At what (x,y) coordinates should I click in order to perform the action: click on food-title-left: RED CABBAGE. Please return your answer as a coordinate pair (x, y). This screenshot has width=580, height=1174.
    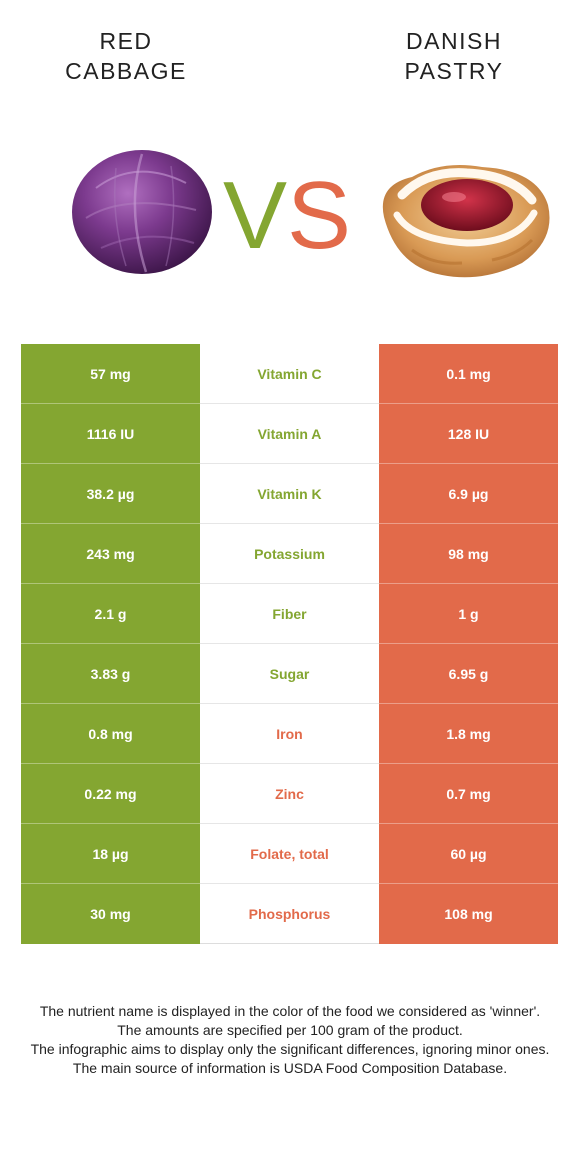
    Looking at the image, I should click on (126, 56).